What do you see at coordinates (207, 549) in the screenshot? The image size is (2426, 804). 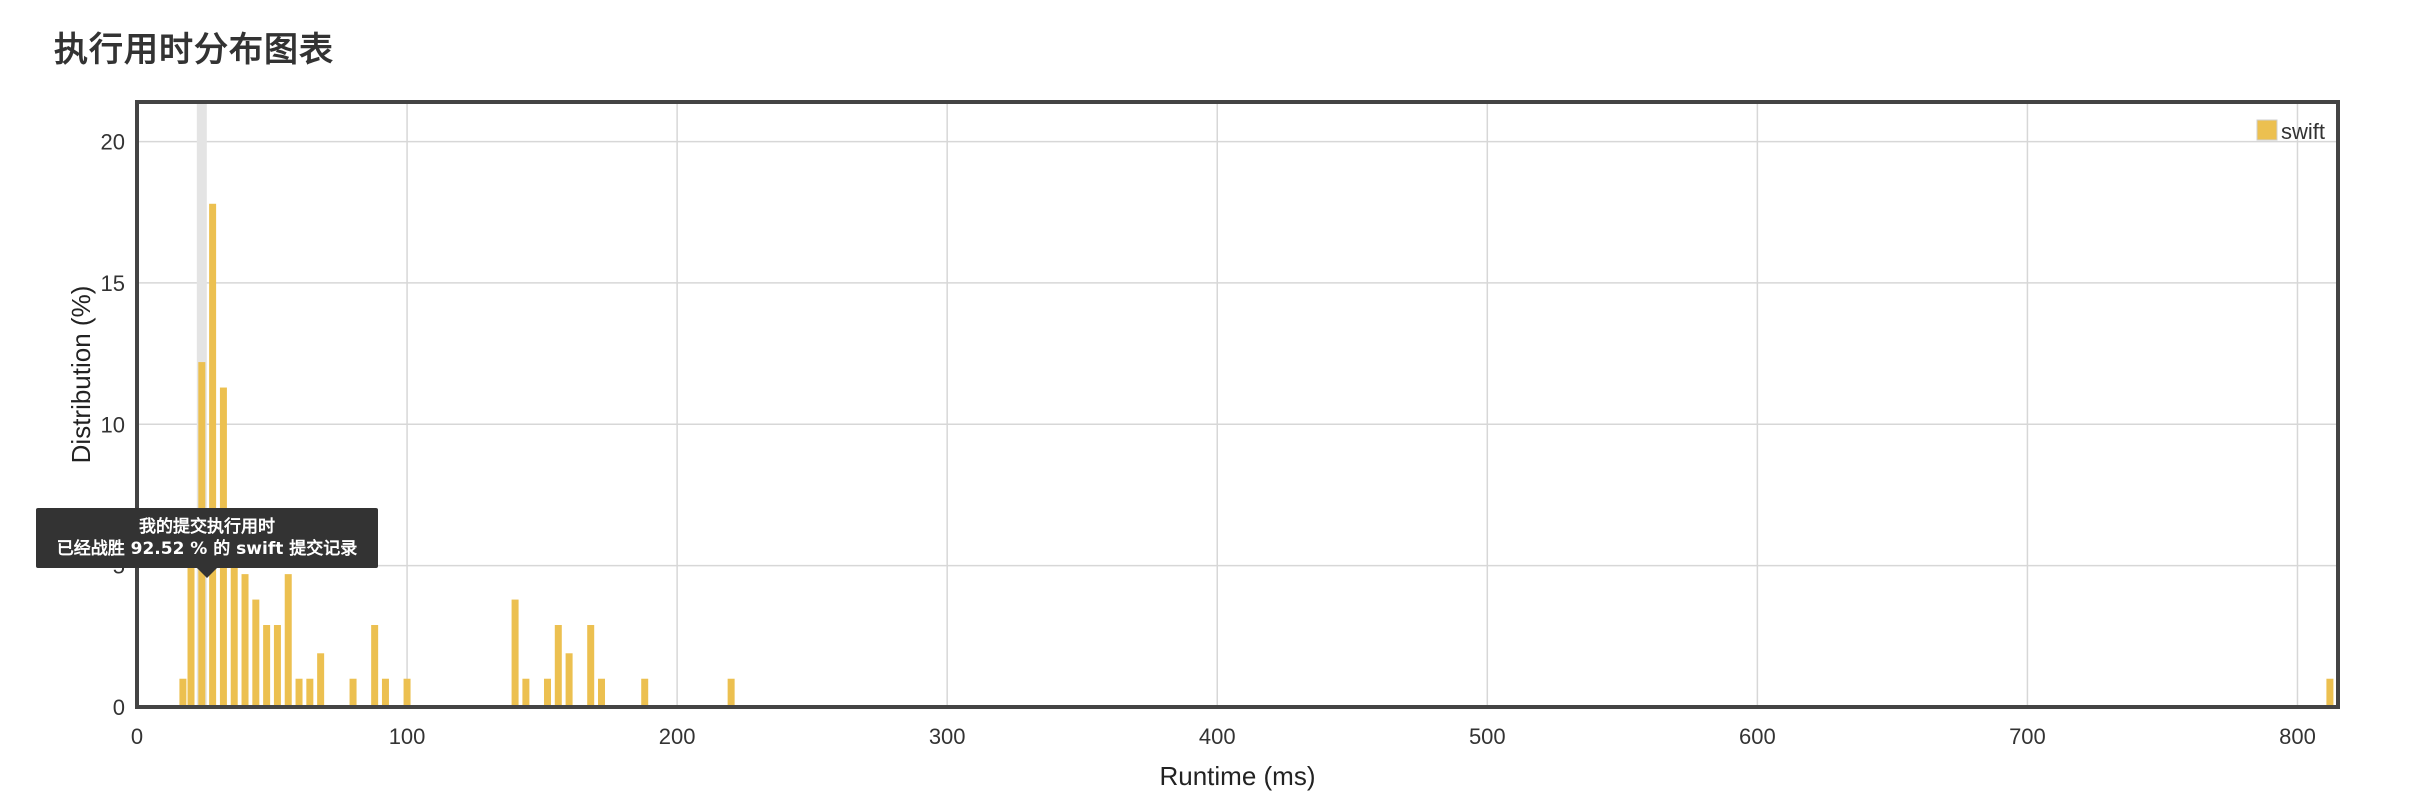 I see `tooltip-detail: 已经战胜 92.52 % 的 swift 提交记录` at bounding box center [207, 549].